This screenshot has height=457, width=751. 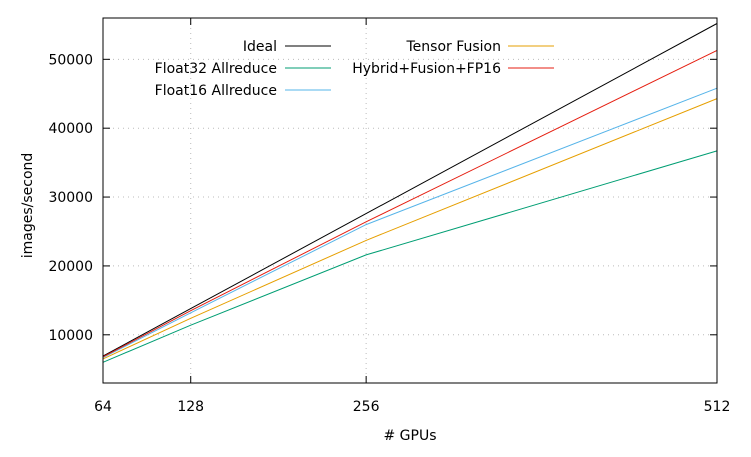 What do you see at coordinates (453, 47) in the screenshot?
I see `legend-label-tensor-fusion: Tensor Fusion` at bounding box center [453, 47].